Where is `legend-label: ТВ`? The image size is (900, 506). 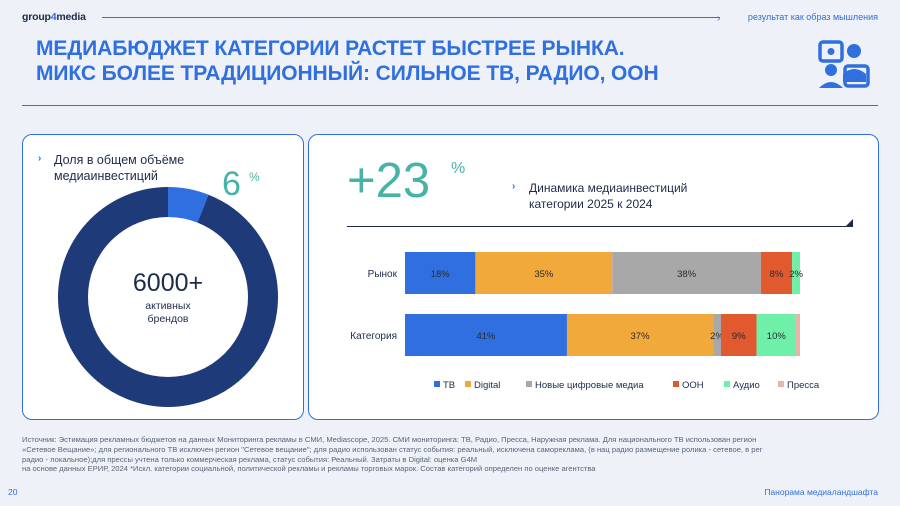 legend-label: ТВ is located at coordinates (449, 385).